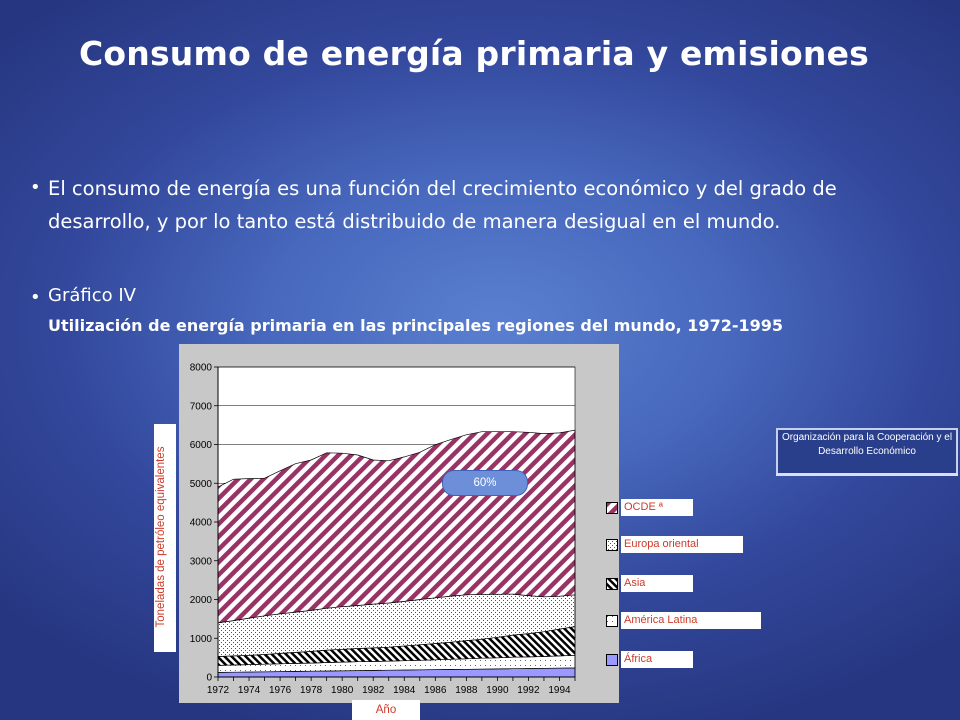 The width and height of the screenshot is (960, 720). I want to click on x-tick-label: 1974, so click(249, 690).